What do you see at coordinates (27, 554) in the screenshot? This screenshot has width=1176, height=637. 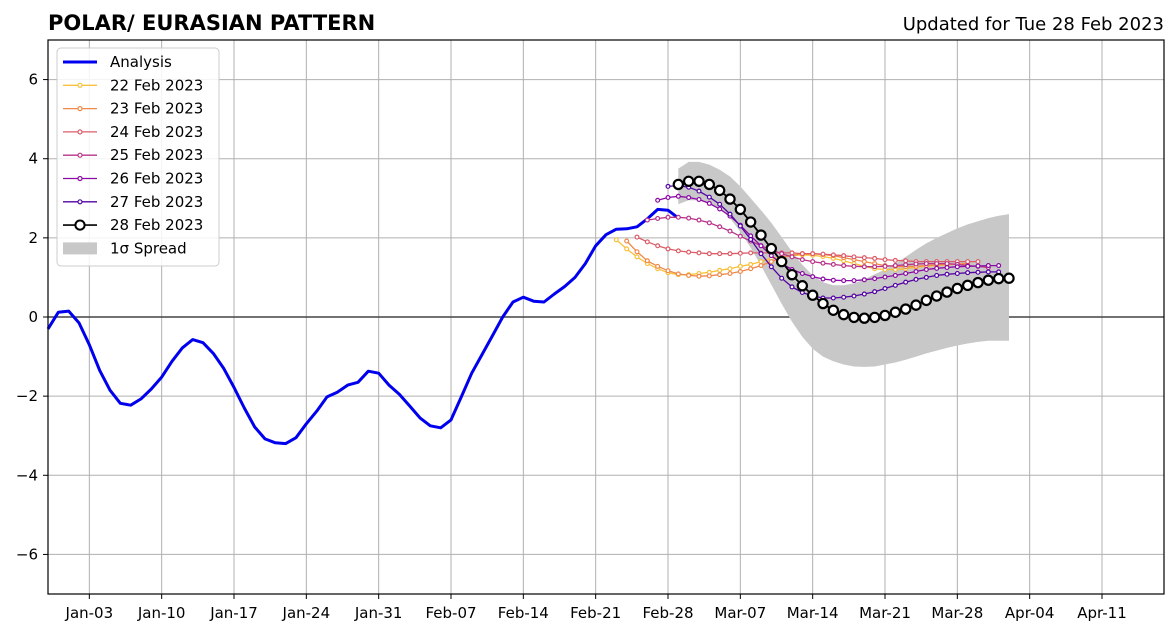 I see `y-tick-label: −6` at bounding box center [27, 554].